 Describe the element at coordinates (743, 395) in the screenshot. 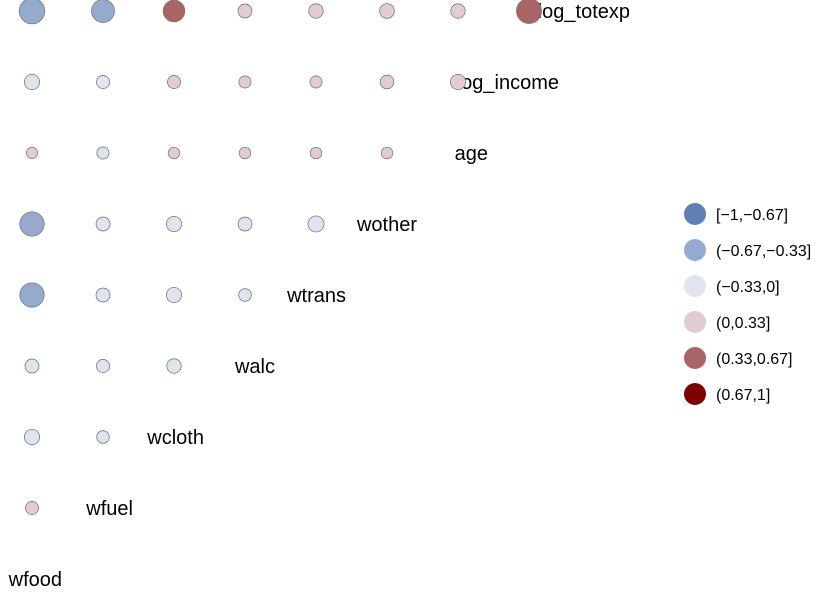

I see `legend-label-5: (0.67,1]` at that location.